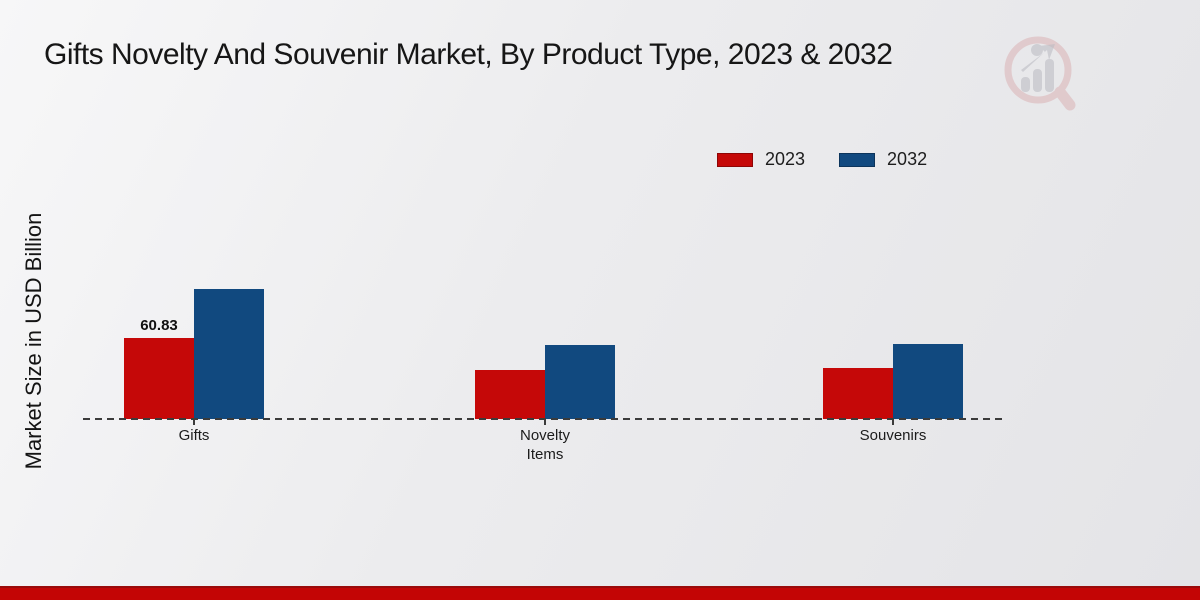 The height and width of the screenshot is (600, 1200). Describe the element at coordinates (928, 381) in the screenshot. I see `bar-2032-souvenirs` at that location.